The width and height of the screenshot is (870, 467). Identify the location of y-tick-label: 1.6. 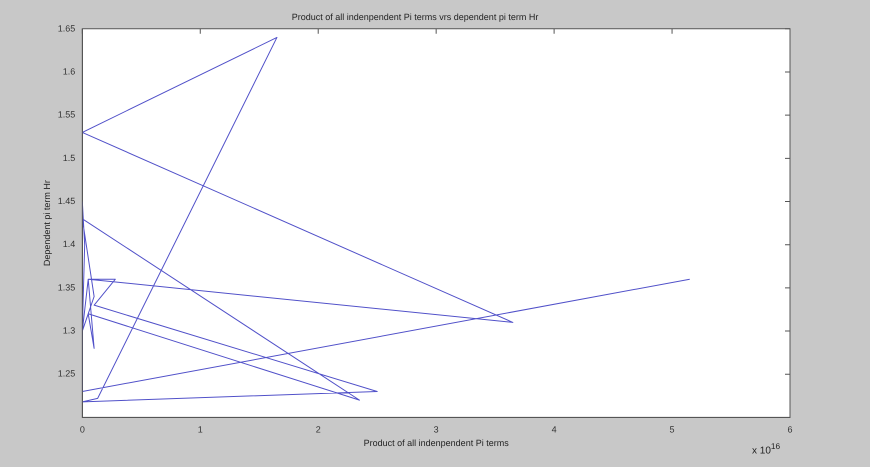
(69, 71).